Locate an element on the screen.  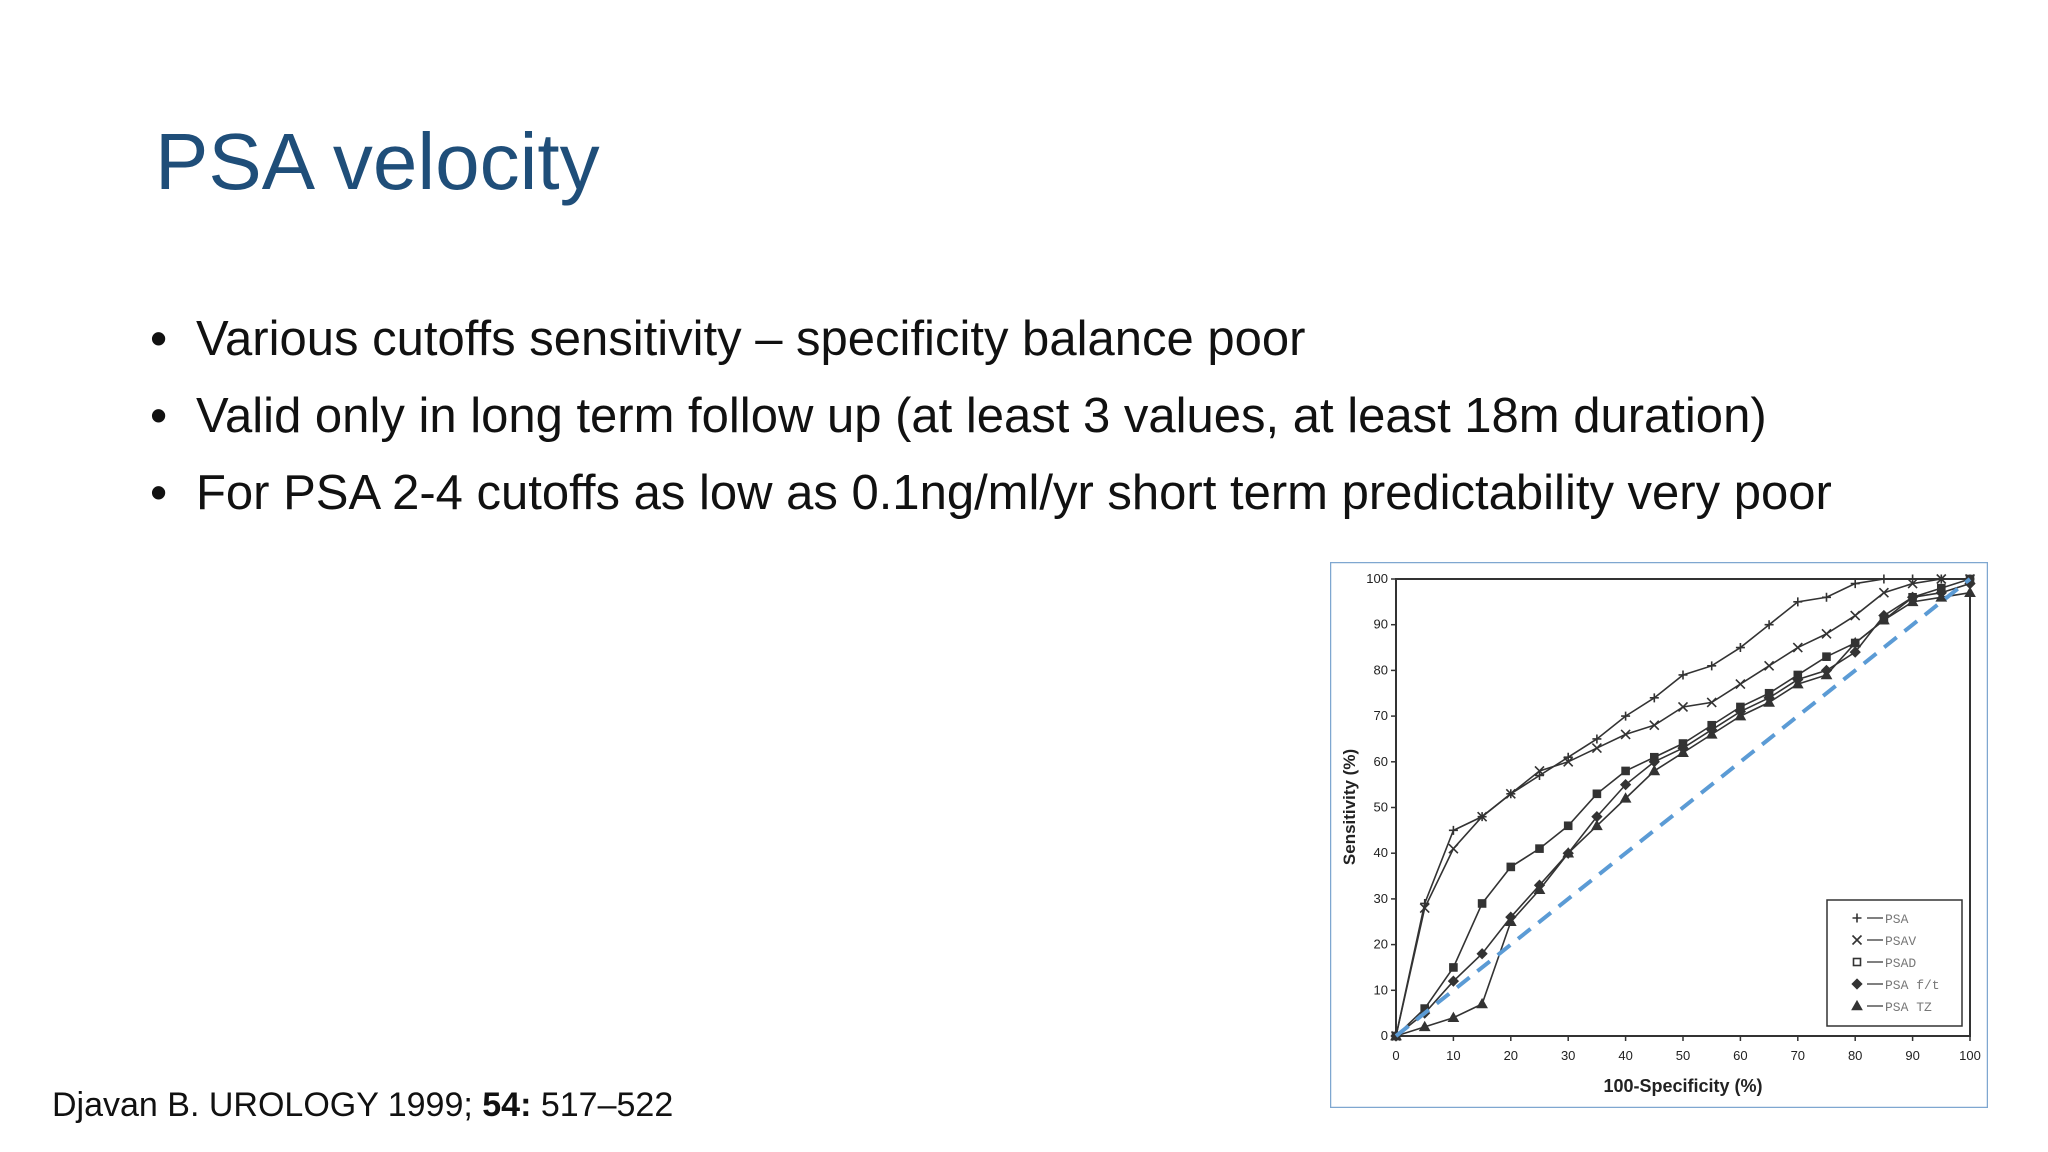
y-tick-label: 70 is located at coordinates (1381, 715).